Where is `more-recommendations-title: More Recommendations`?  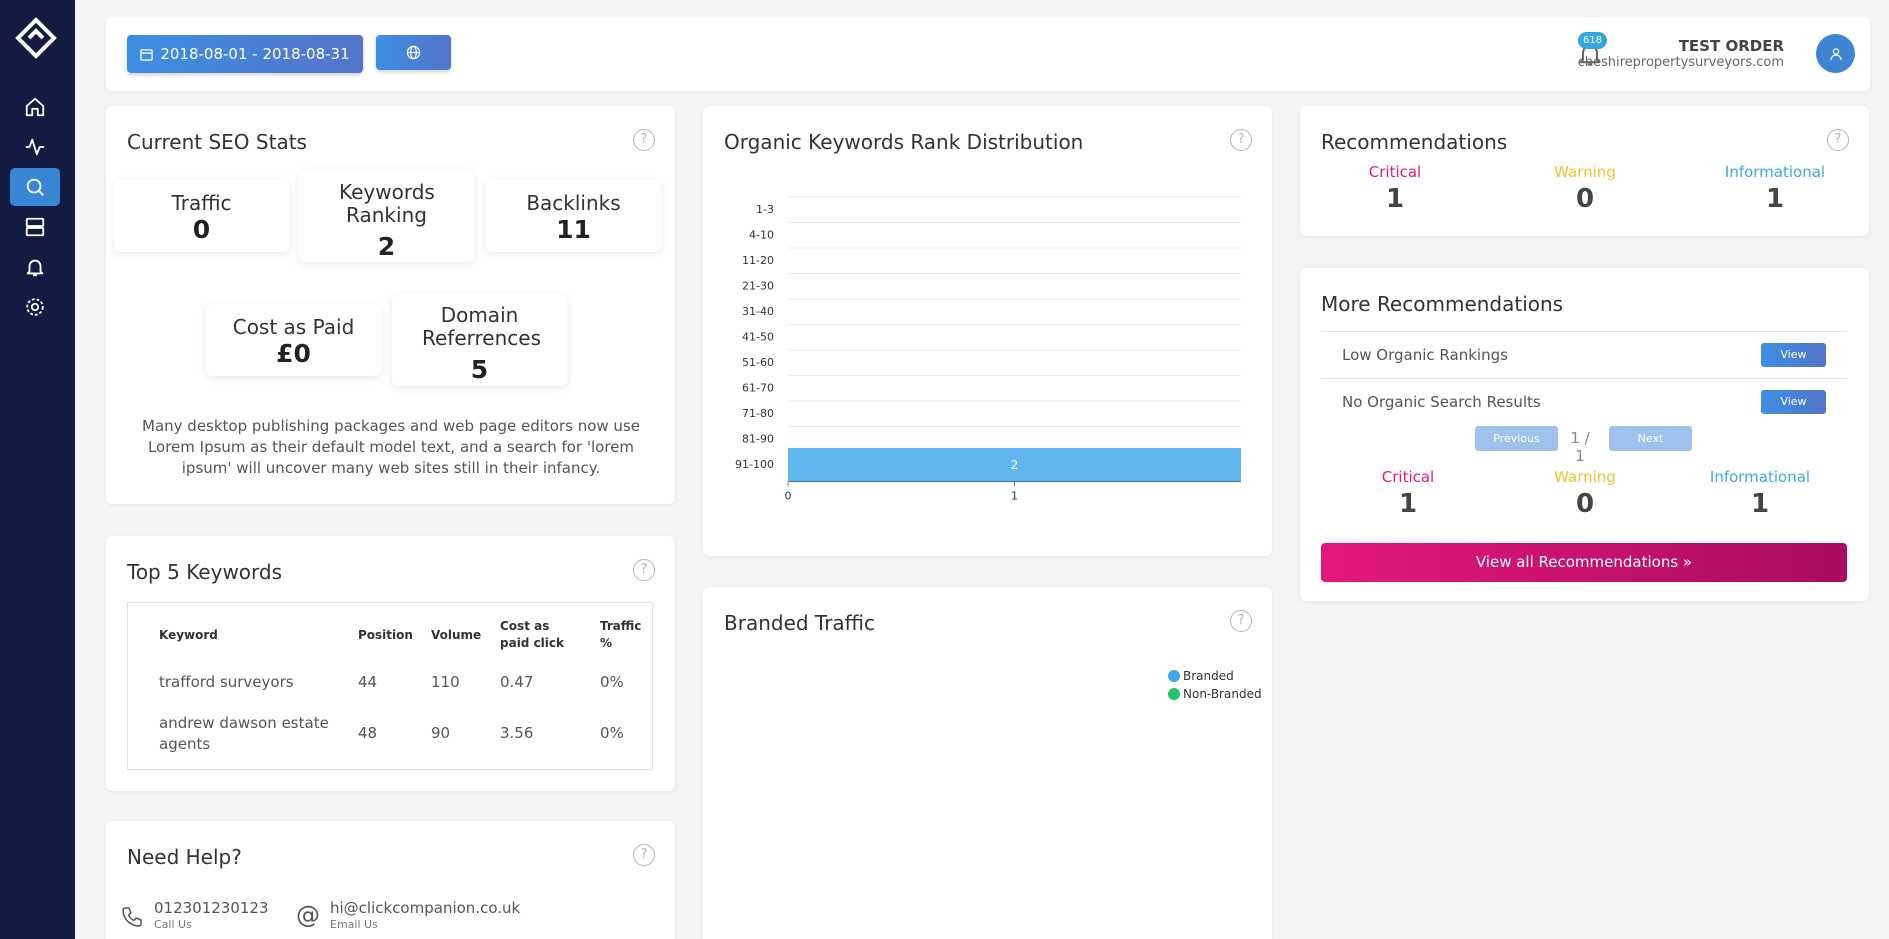
more-recommendations-title: More Recommendations is located at coordinates (1442, 304).